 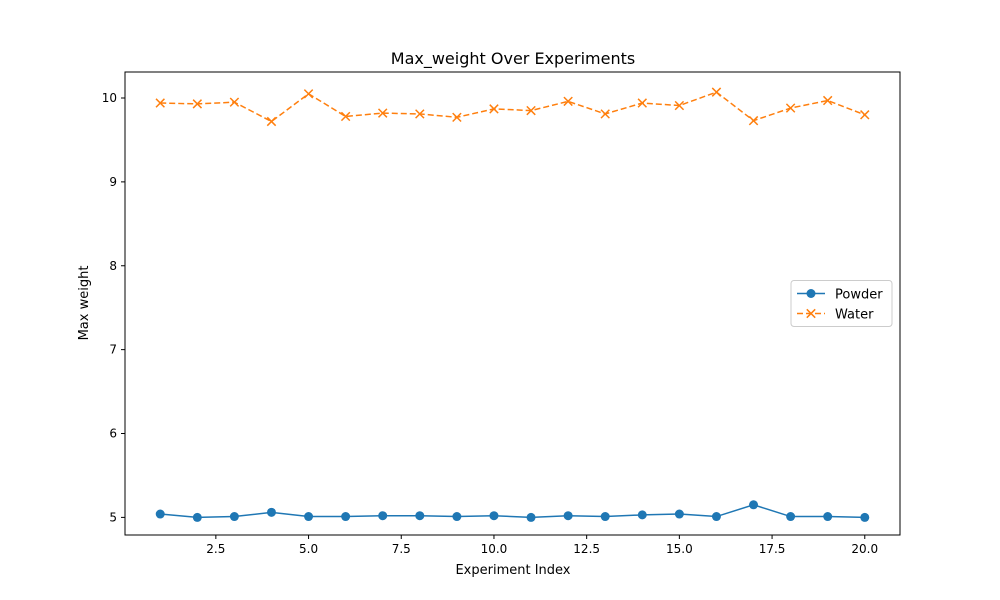 I want to click on series-powder, so click(x=512, y=511).